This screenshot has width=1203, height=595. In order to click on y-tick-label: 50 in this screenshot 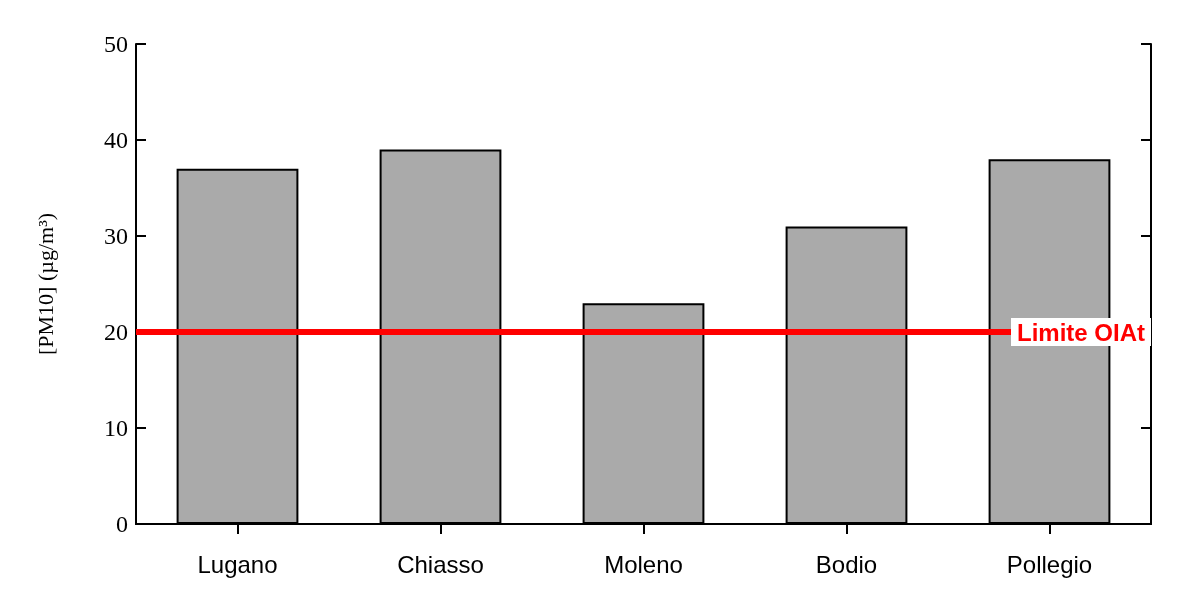, I will do `click(116, 44)`.